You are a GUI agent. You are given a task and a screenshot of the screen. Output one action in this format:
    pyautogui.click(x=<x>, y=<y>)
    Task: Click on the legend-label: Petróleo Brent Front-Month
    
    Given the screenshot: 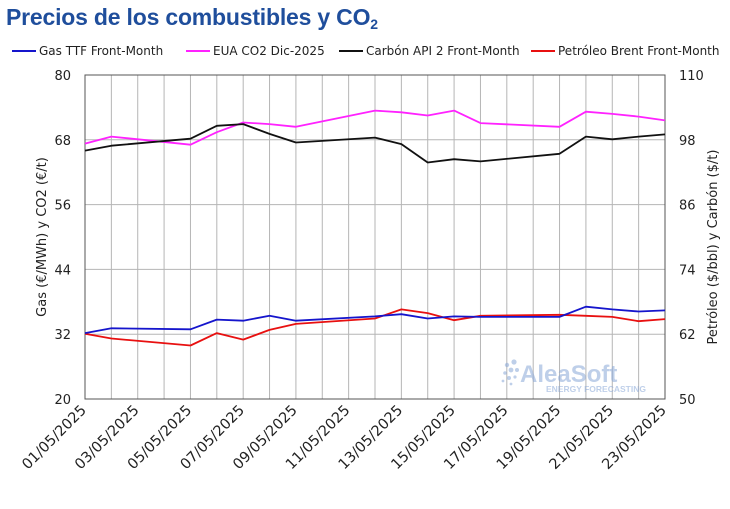 What is the action you would take?
    pyautogui.click(x=638, y=51)
    